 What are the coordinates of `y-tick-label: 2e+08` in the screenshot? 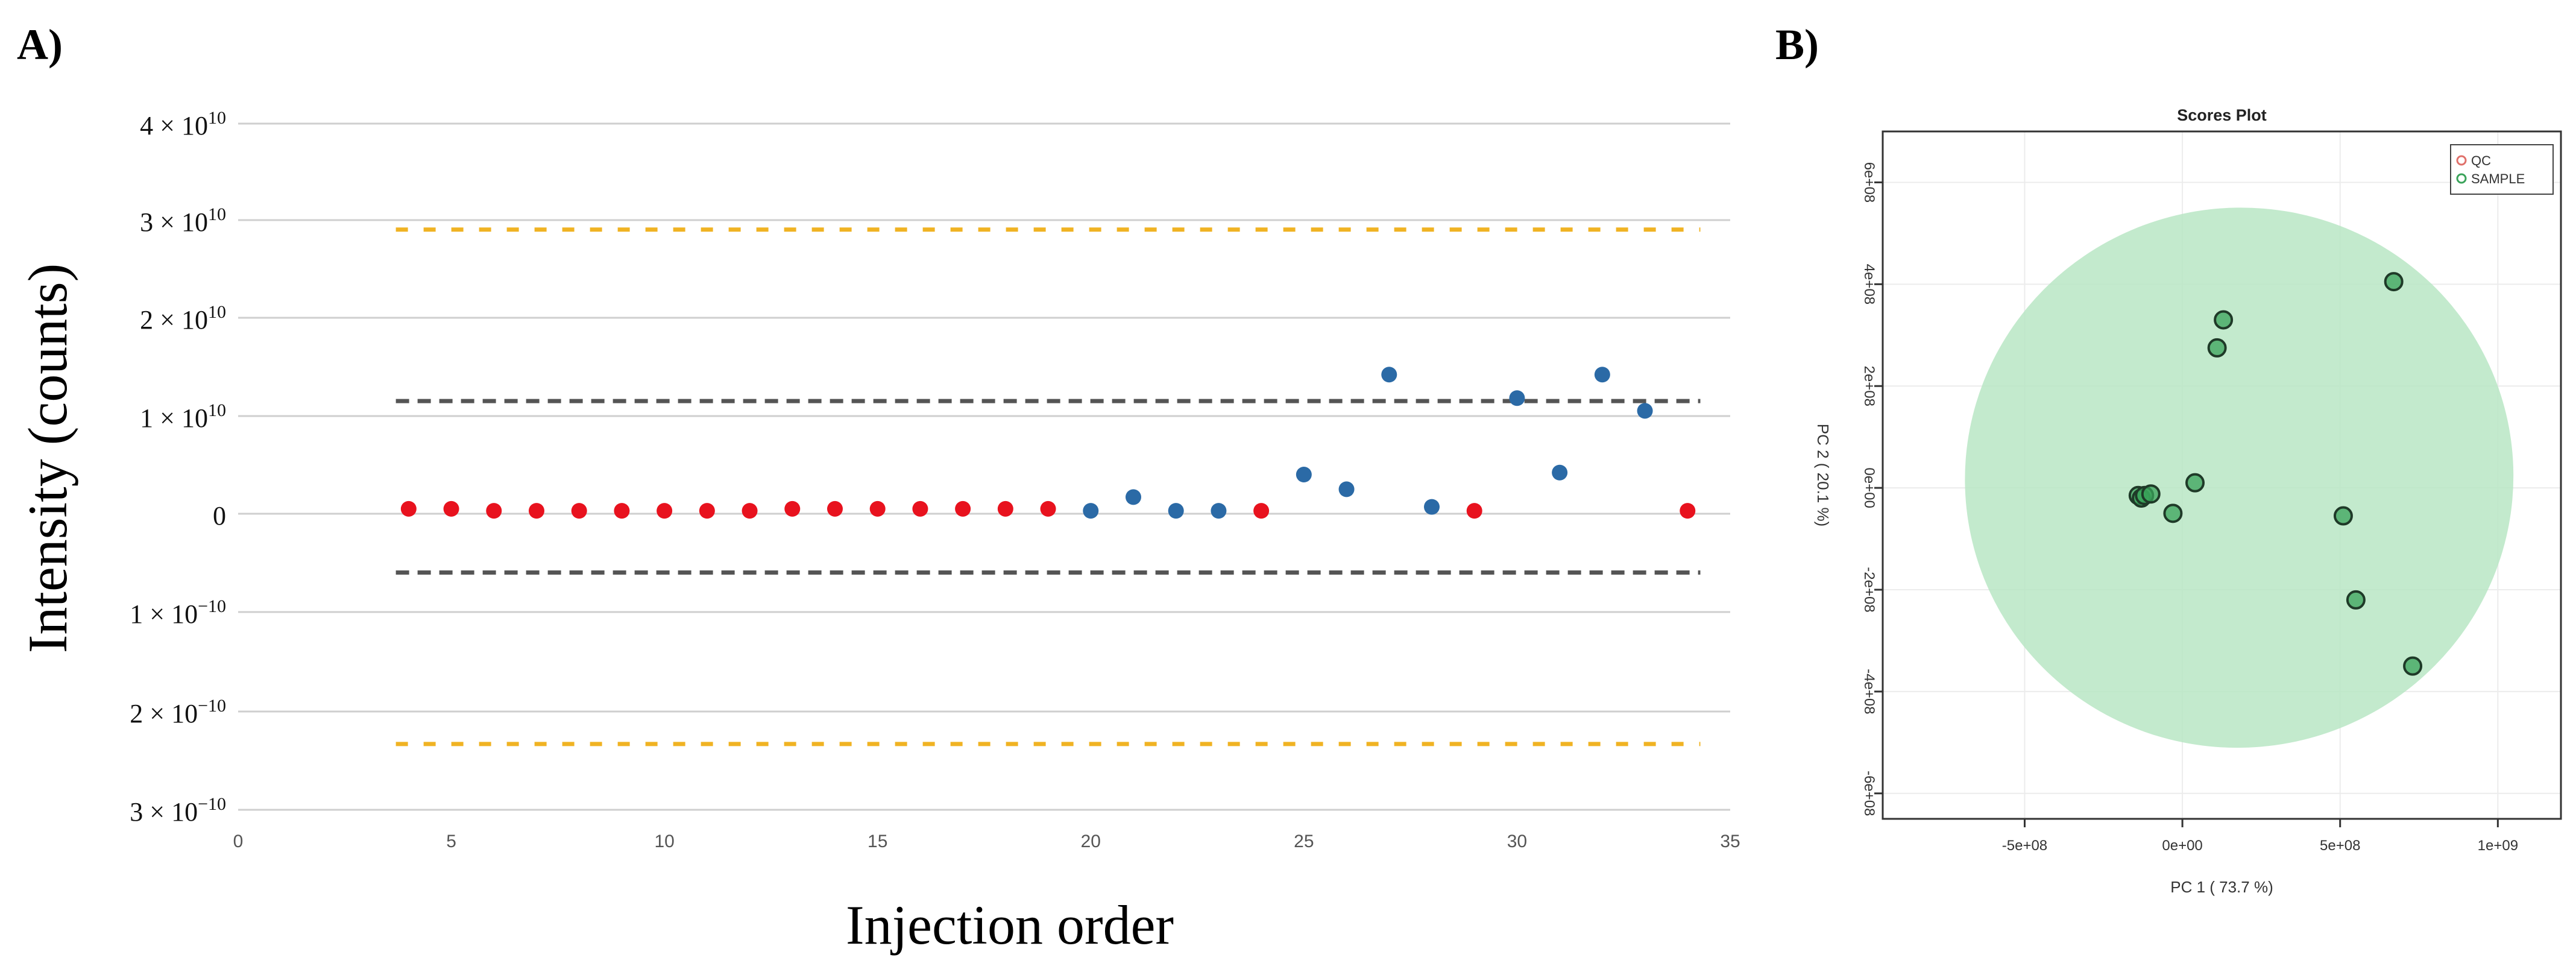 It's located at (1869, 386).